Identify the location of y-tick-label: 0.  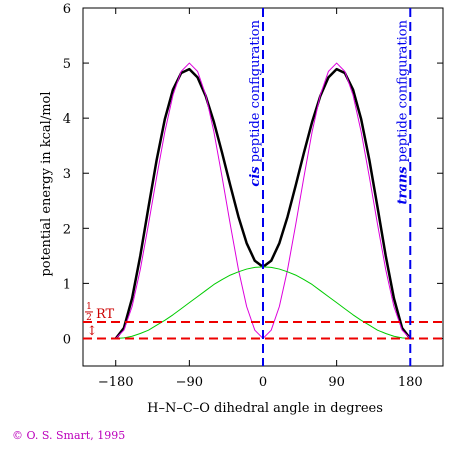
(67, 339).